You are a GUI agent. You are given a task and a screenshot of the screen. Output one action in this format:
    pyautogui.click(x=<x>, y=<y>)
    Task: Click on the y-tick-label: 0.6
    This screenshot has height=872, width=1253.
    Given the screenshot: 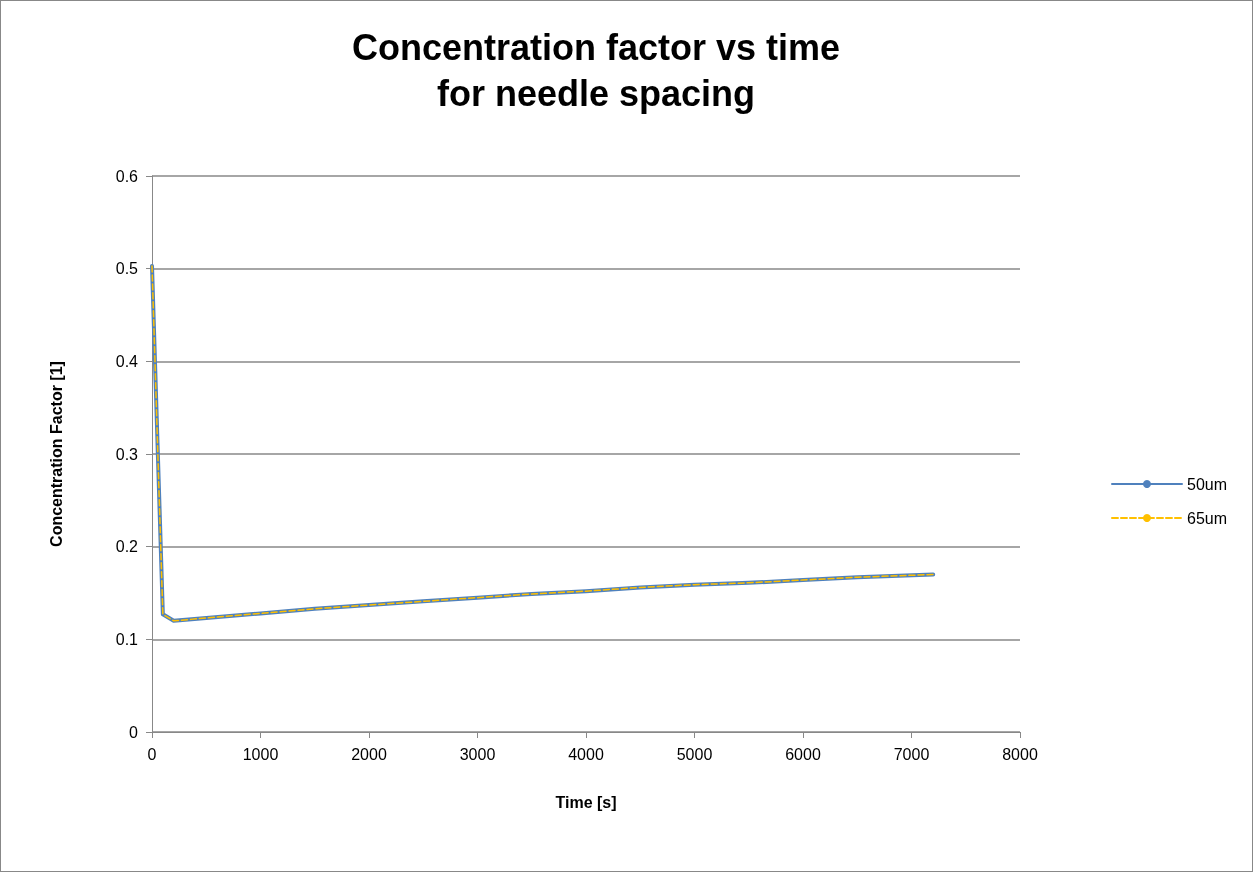 What is the action you would take?
    pyautogui.click(x=127, y=176)
    